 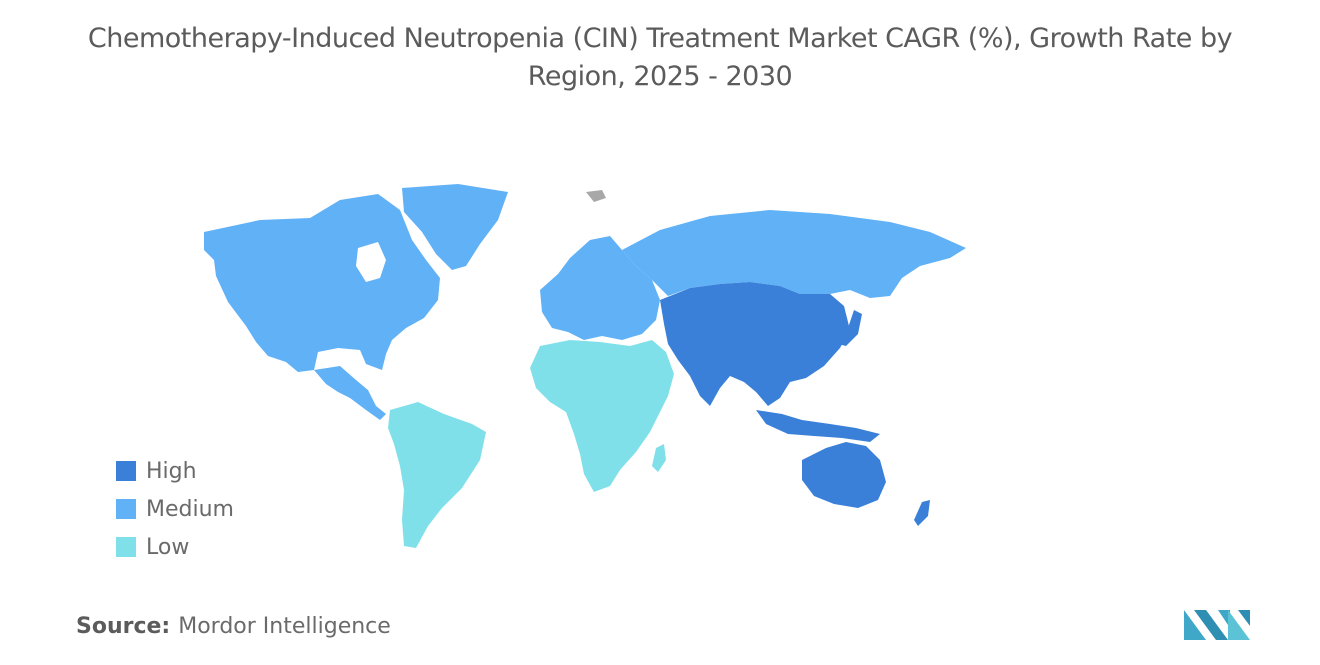 I want to click on legend-label-medium: Medium, so click(x=190, y=509).